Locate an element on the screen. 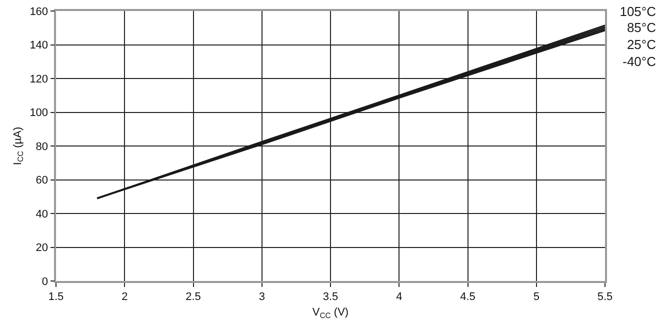 This screenshot has height=329, width=657. x-tick-label: 2.5 is located at coordinates (193, 296).